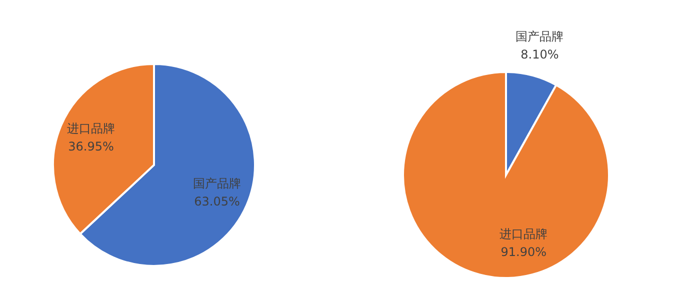 The width and height of the screenshot is (695, 282). What do you see at coordinates (217, 201) in the screenshot?
I see `data-label: 63.05%` at bounding box center [217, 201].